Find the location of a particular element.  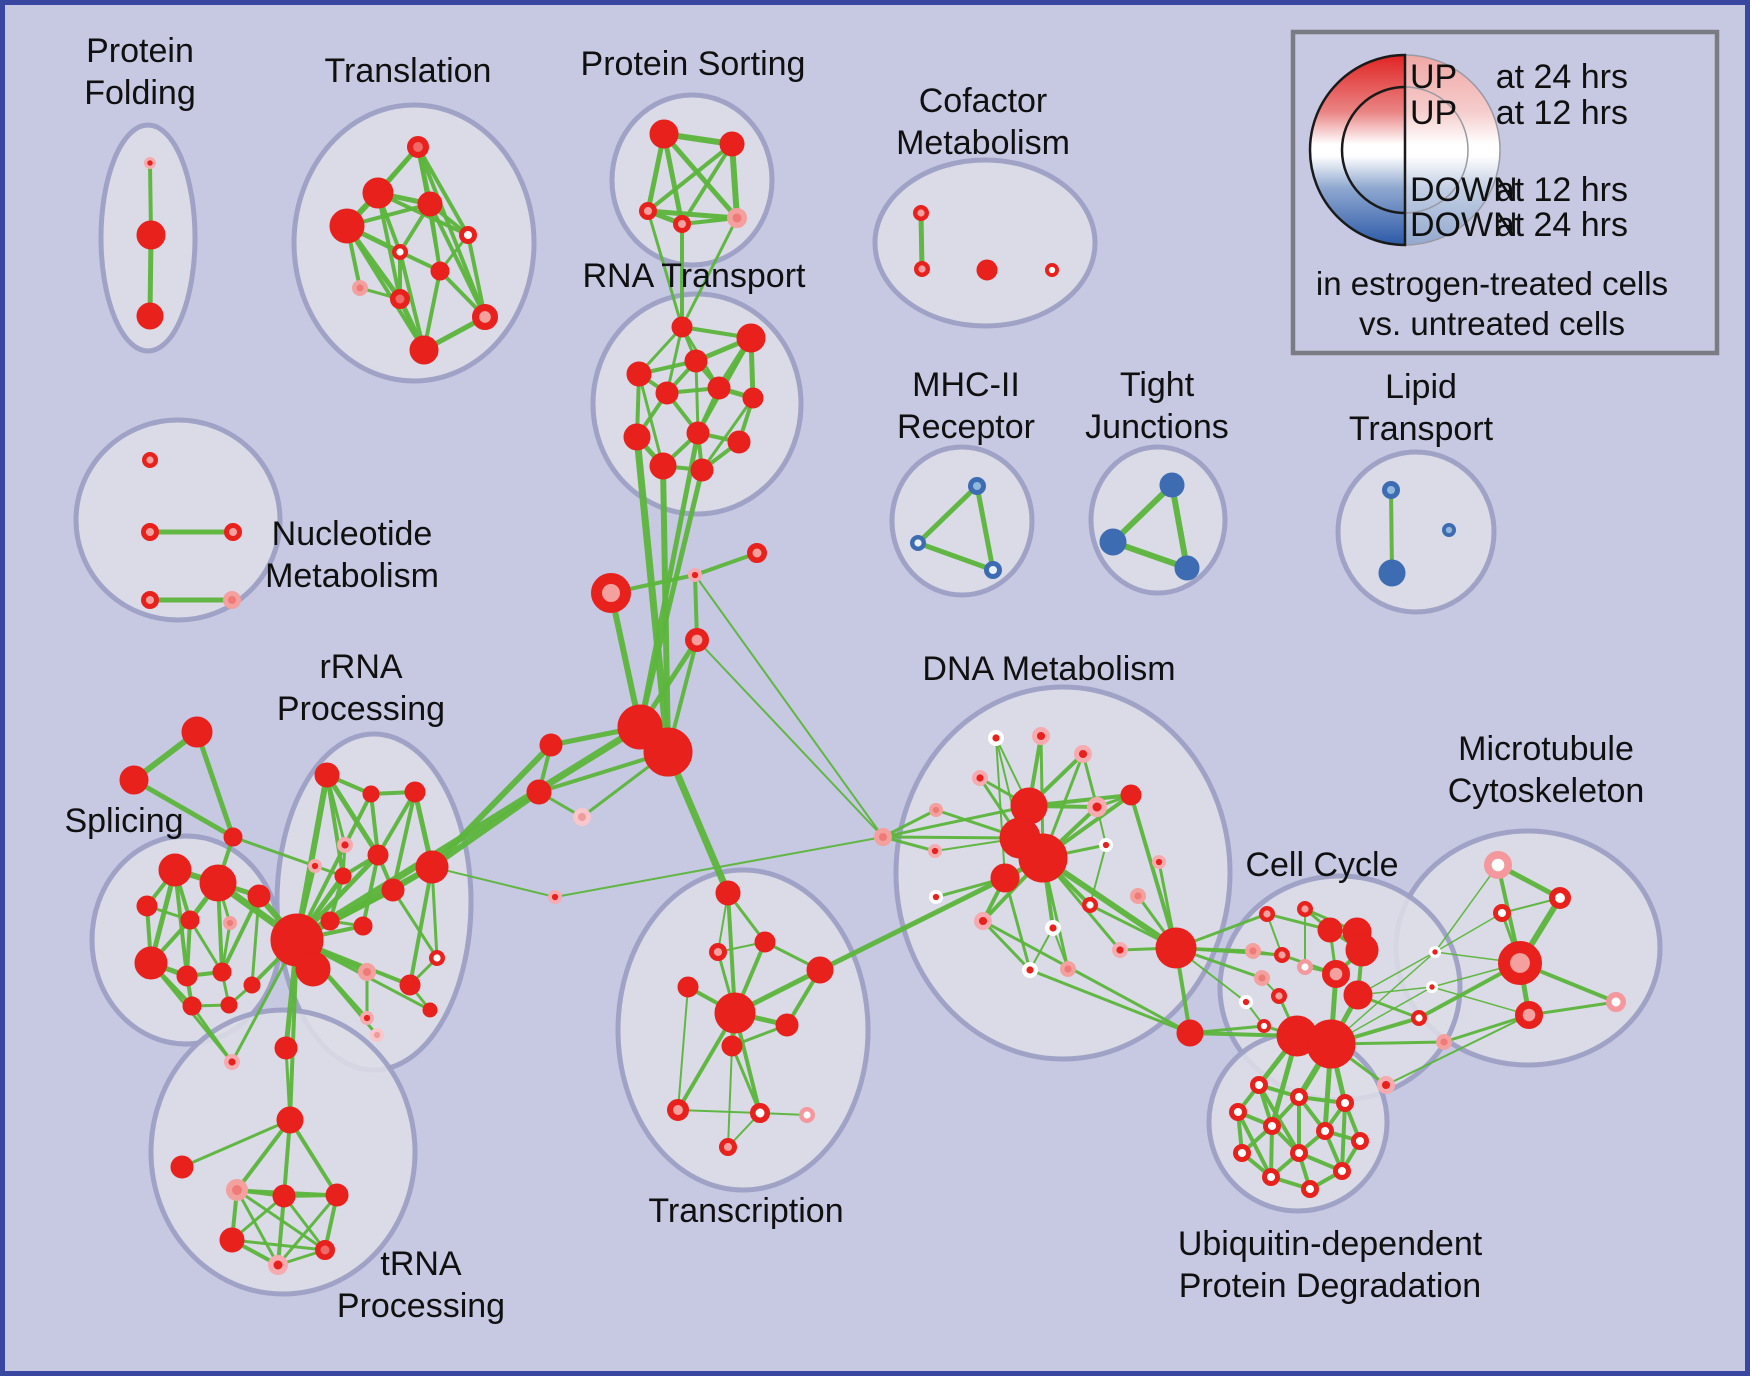

network-node-c6 is located at coordinates (668, 752).